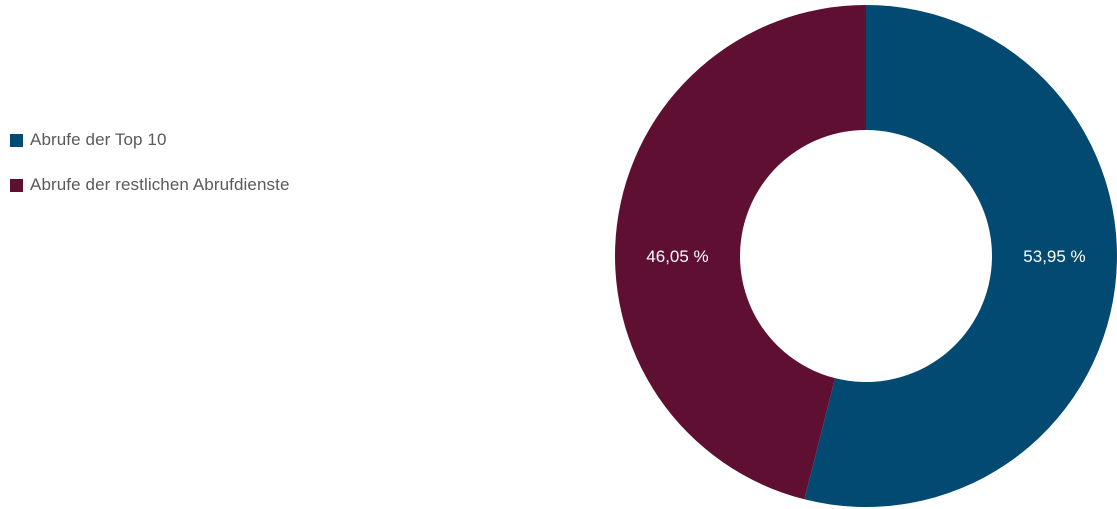  Describe the element at coordinates (677, 256) in the screenshot. I see `slice-label-1: 46,05 %` at that location.